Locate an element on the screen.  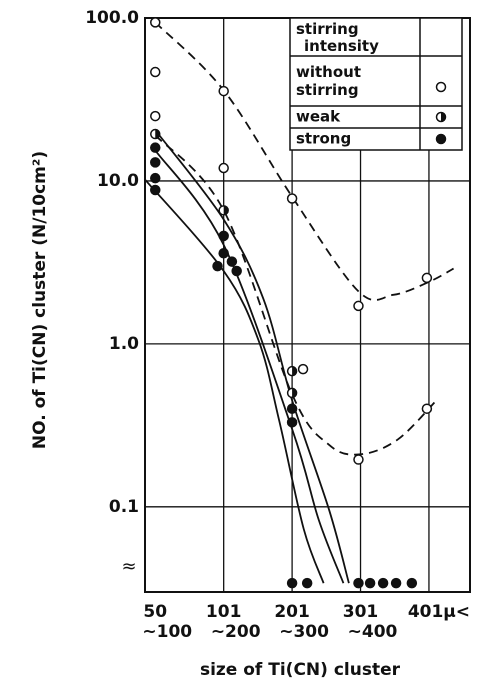
axis-break: ≈ is located at coordinates (128, 566).